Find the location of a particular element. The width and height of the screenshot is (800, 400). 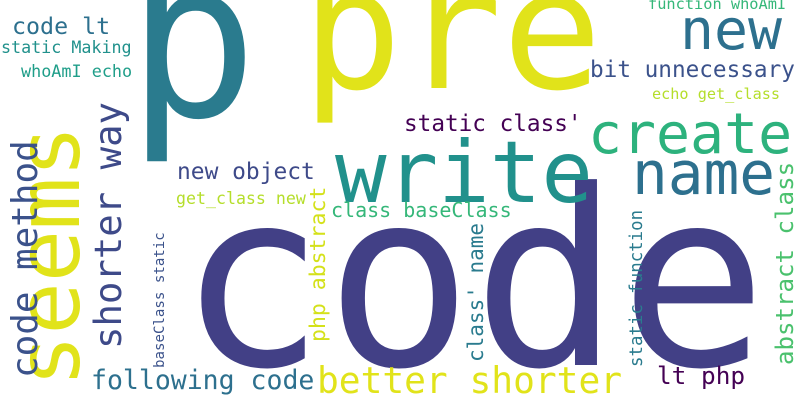

word-function-whoami: function whoAmI is located at coordinates (717, 6).